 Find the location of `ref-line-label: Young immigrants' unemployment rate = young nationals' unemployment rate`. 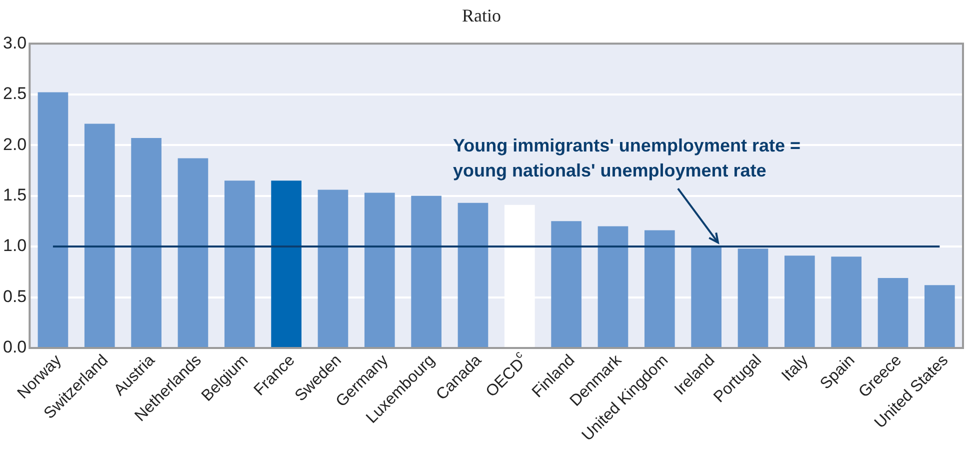

ref-line-label: Young immigrants' unemployment rate = young nationals' unemployment rate is located at coordinates (626, 158).